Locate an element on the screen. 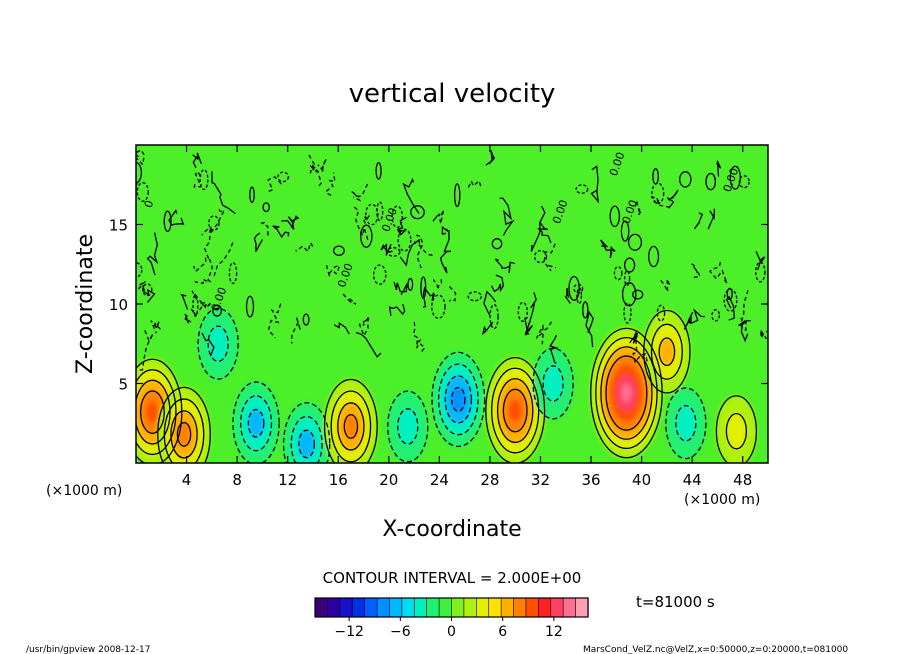  x-tick-label: 8 is located at coordinates (237, 480).